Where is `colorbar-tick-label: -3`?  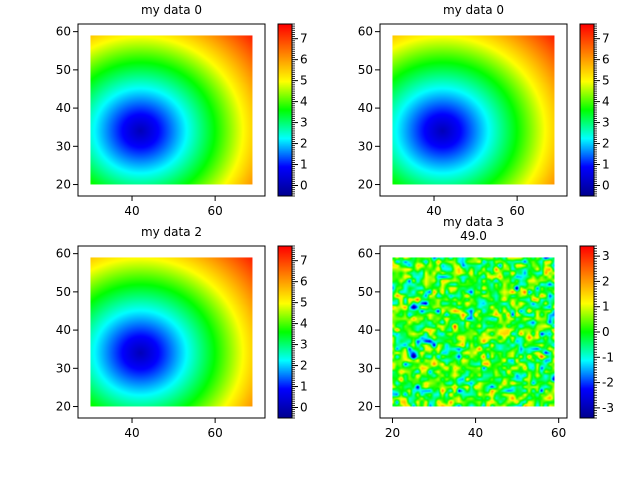
colorbar-tick-label: -3 is located at coordinates (608, 408).